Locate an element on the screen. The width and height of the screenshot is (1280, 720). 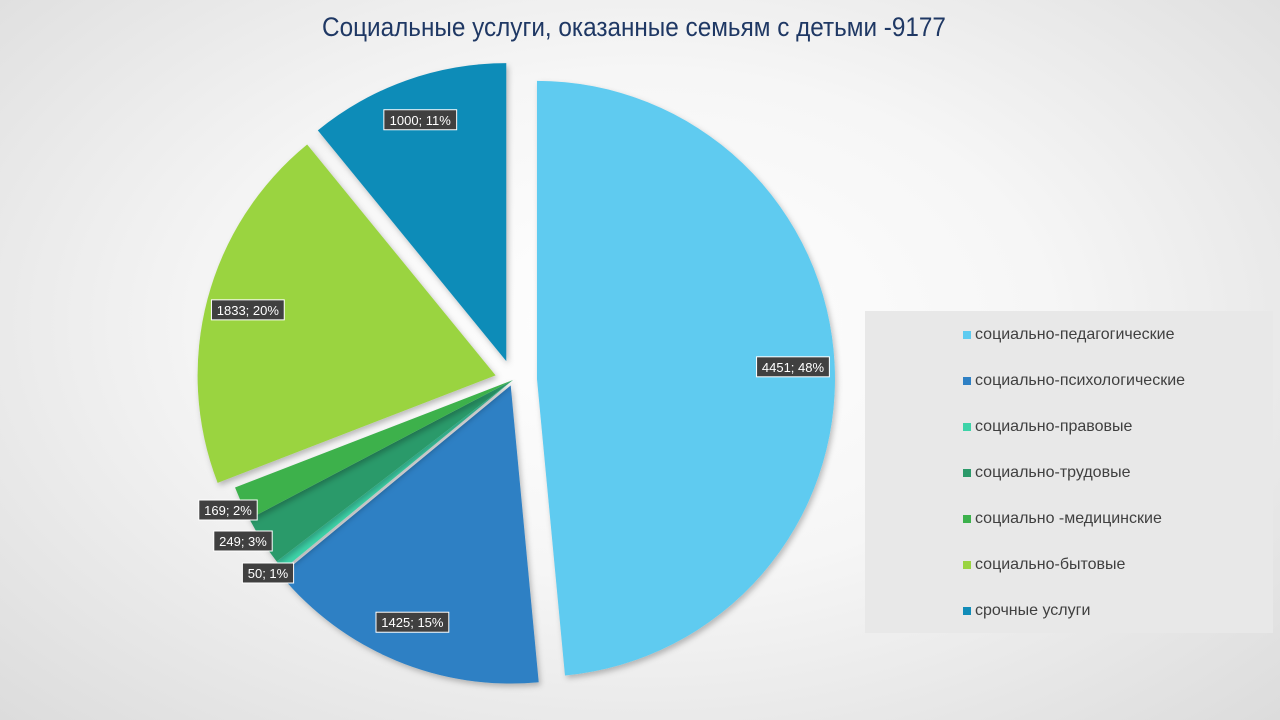
svg-text: 50; 1% is located at coordinates (268, 573).